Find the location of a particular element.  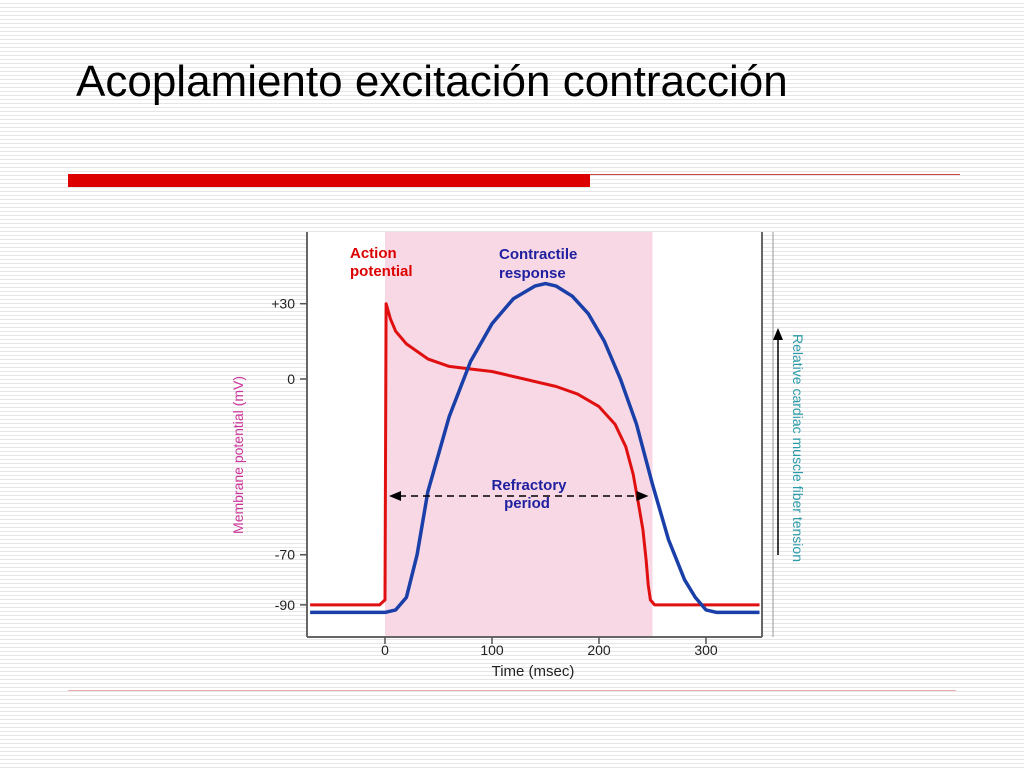

x-axis-ticks: 0 100 200 300 is located at coordinates (549, 647).